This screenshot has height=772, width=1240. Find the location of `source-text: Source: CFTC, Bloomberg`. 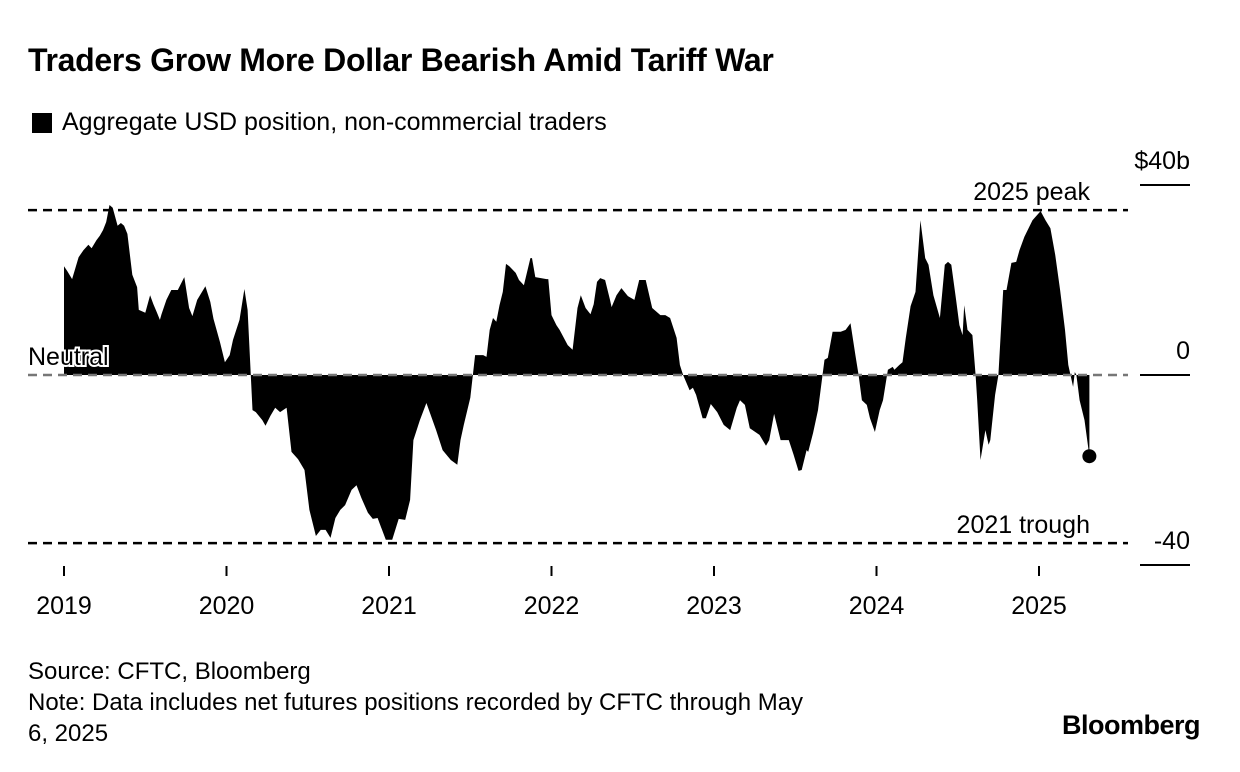

source-text: Source: CFTC, Bloomberg is located at coordinates (169, 671).